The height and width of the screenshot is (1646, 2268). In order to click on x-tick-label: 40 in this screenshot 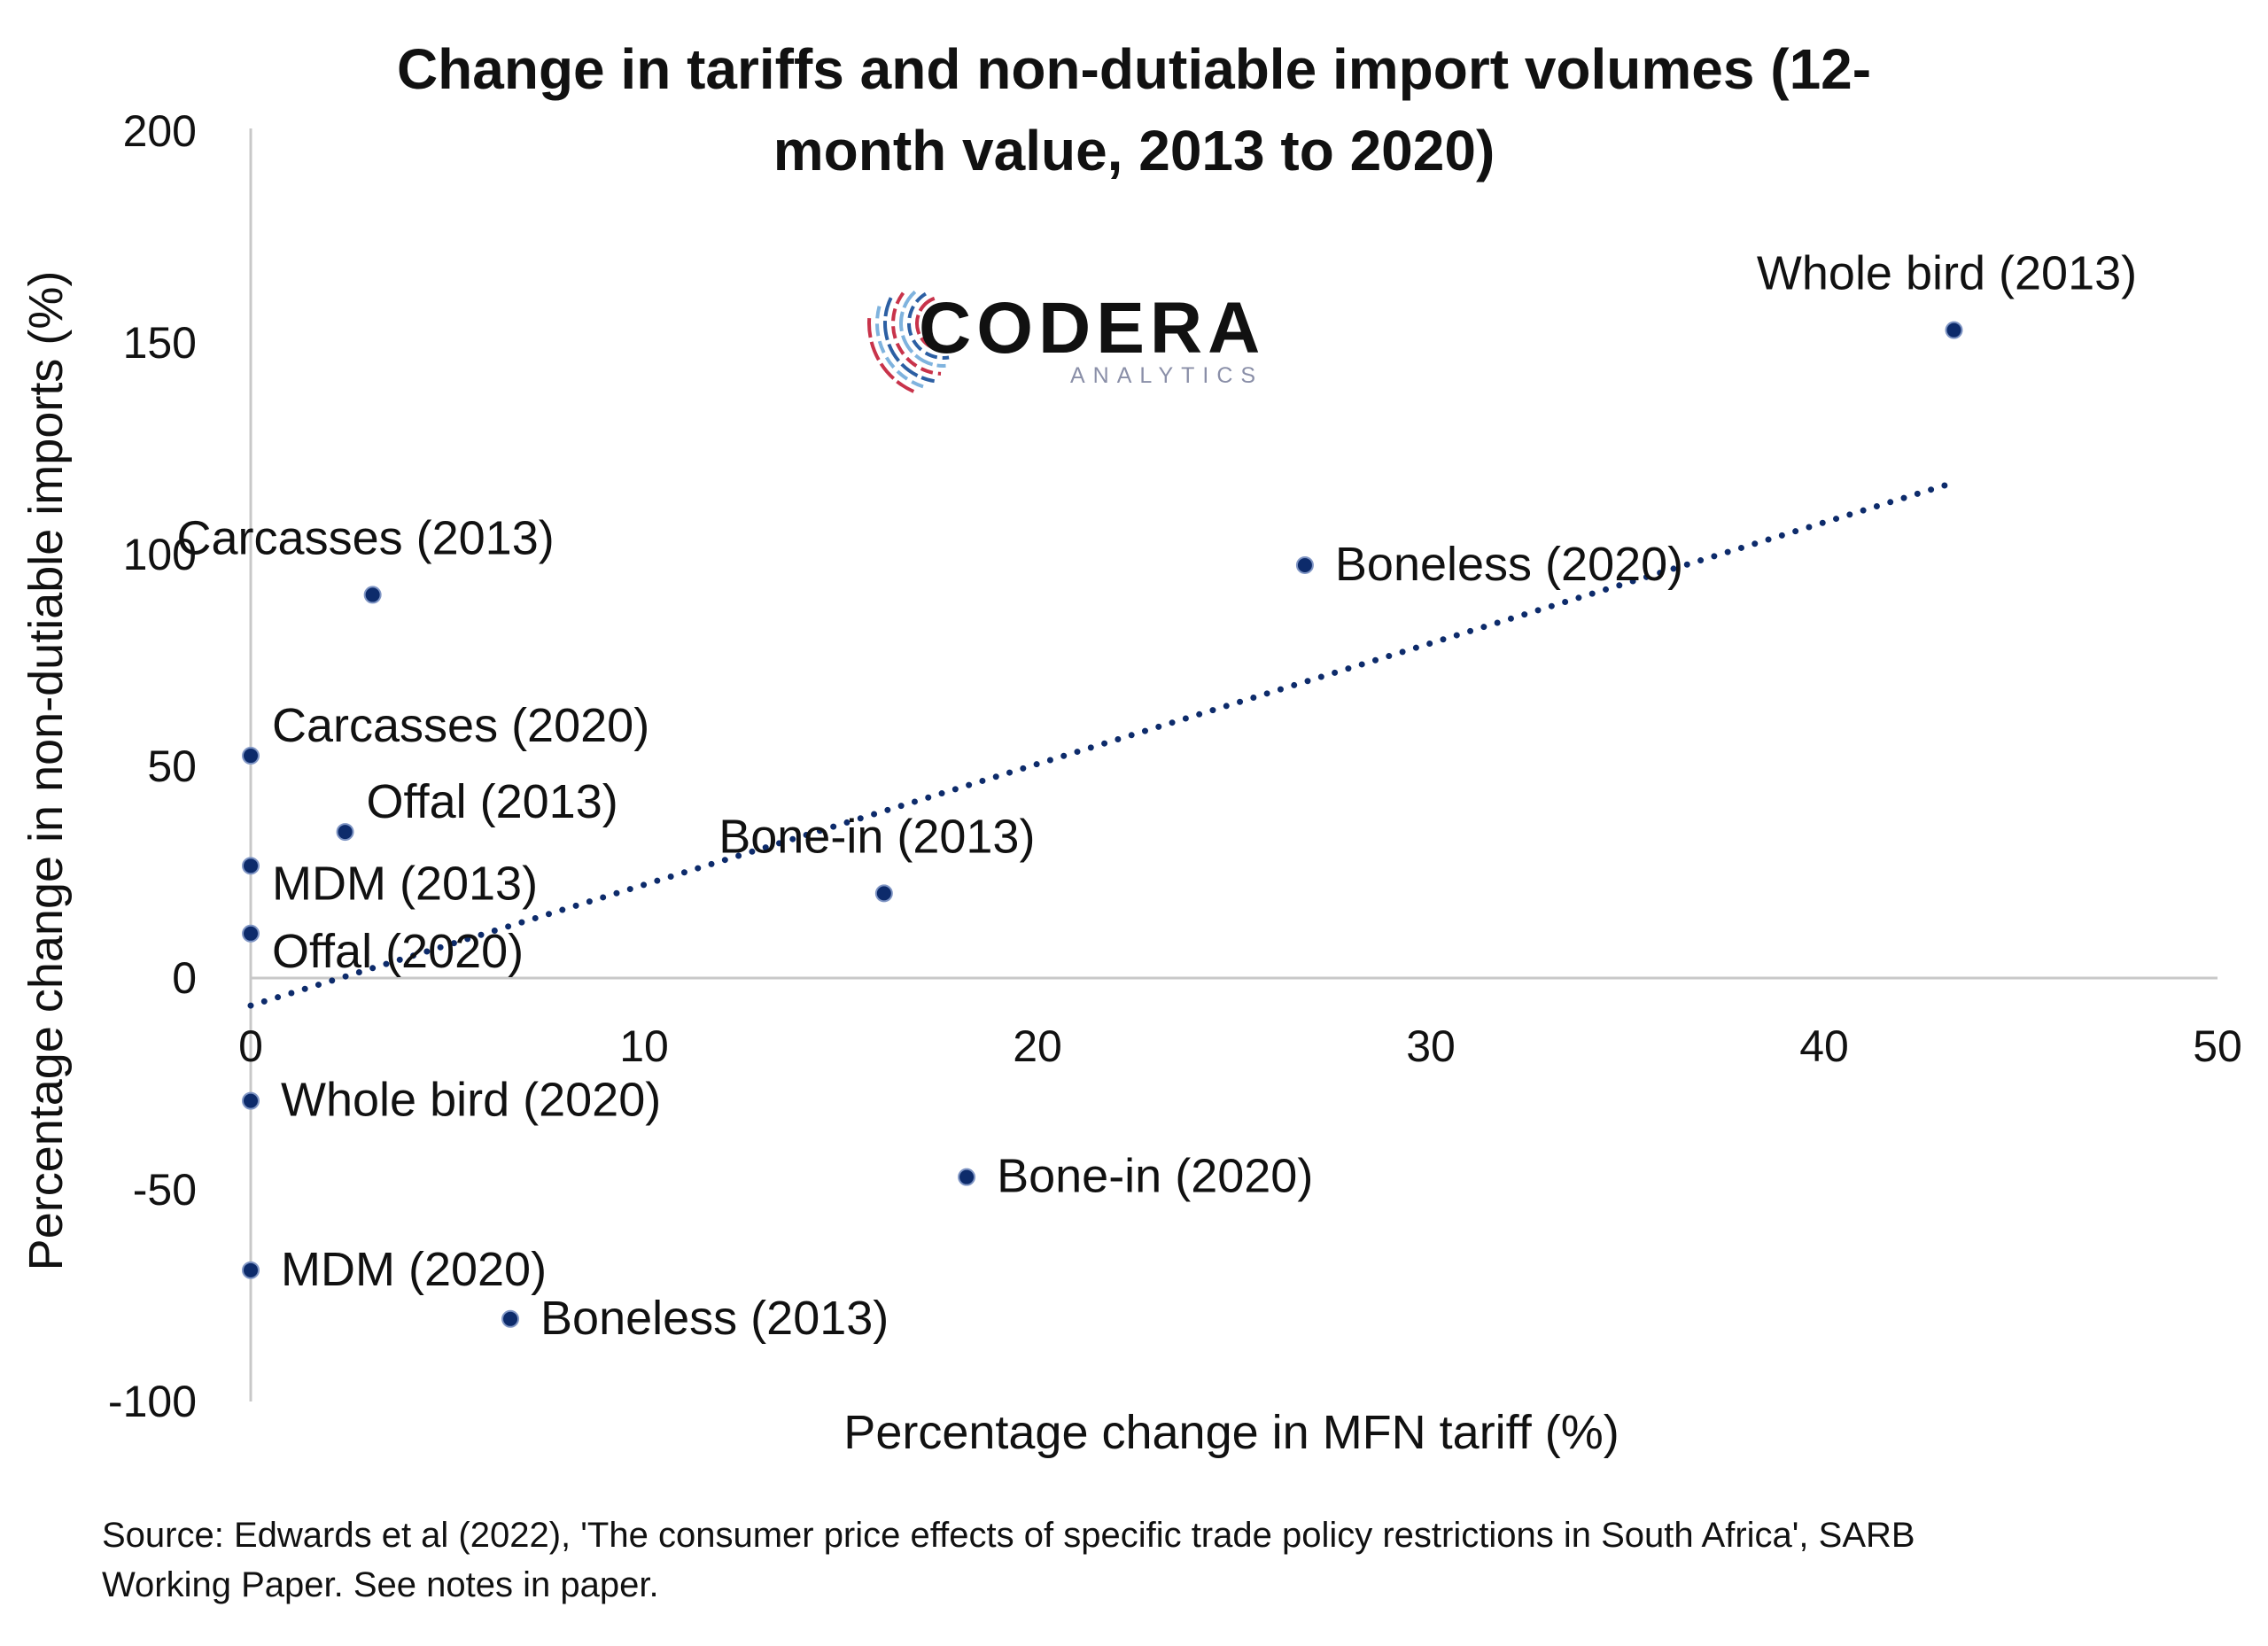, I will do `click(1824, 1046)`.